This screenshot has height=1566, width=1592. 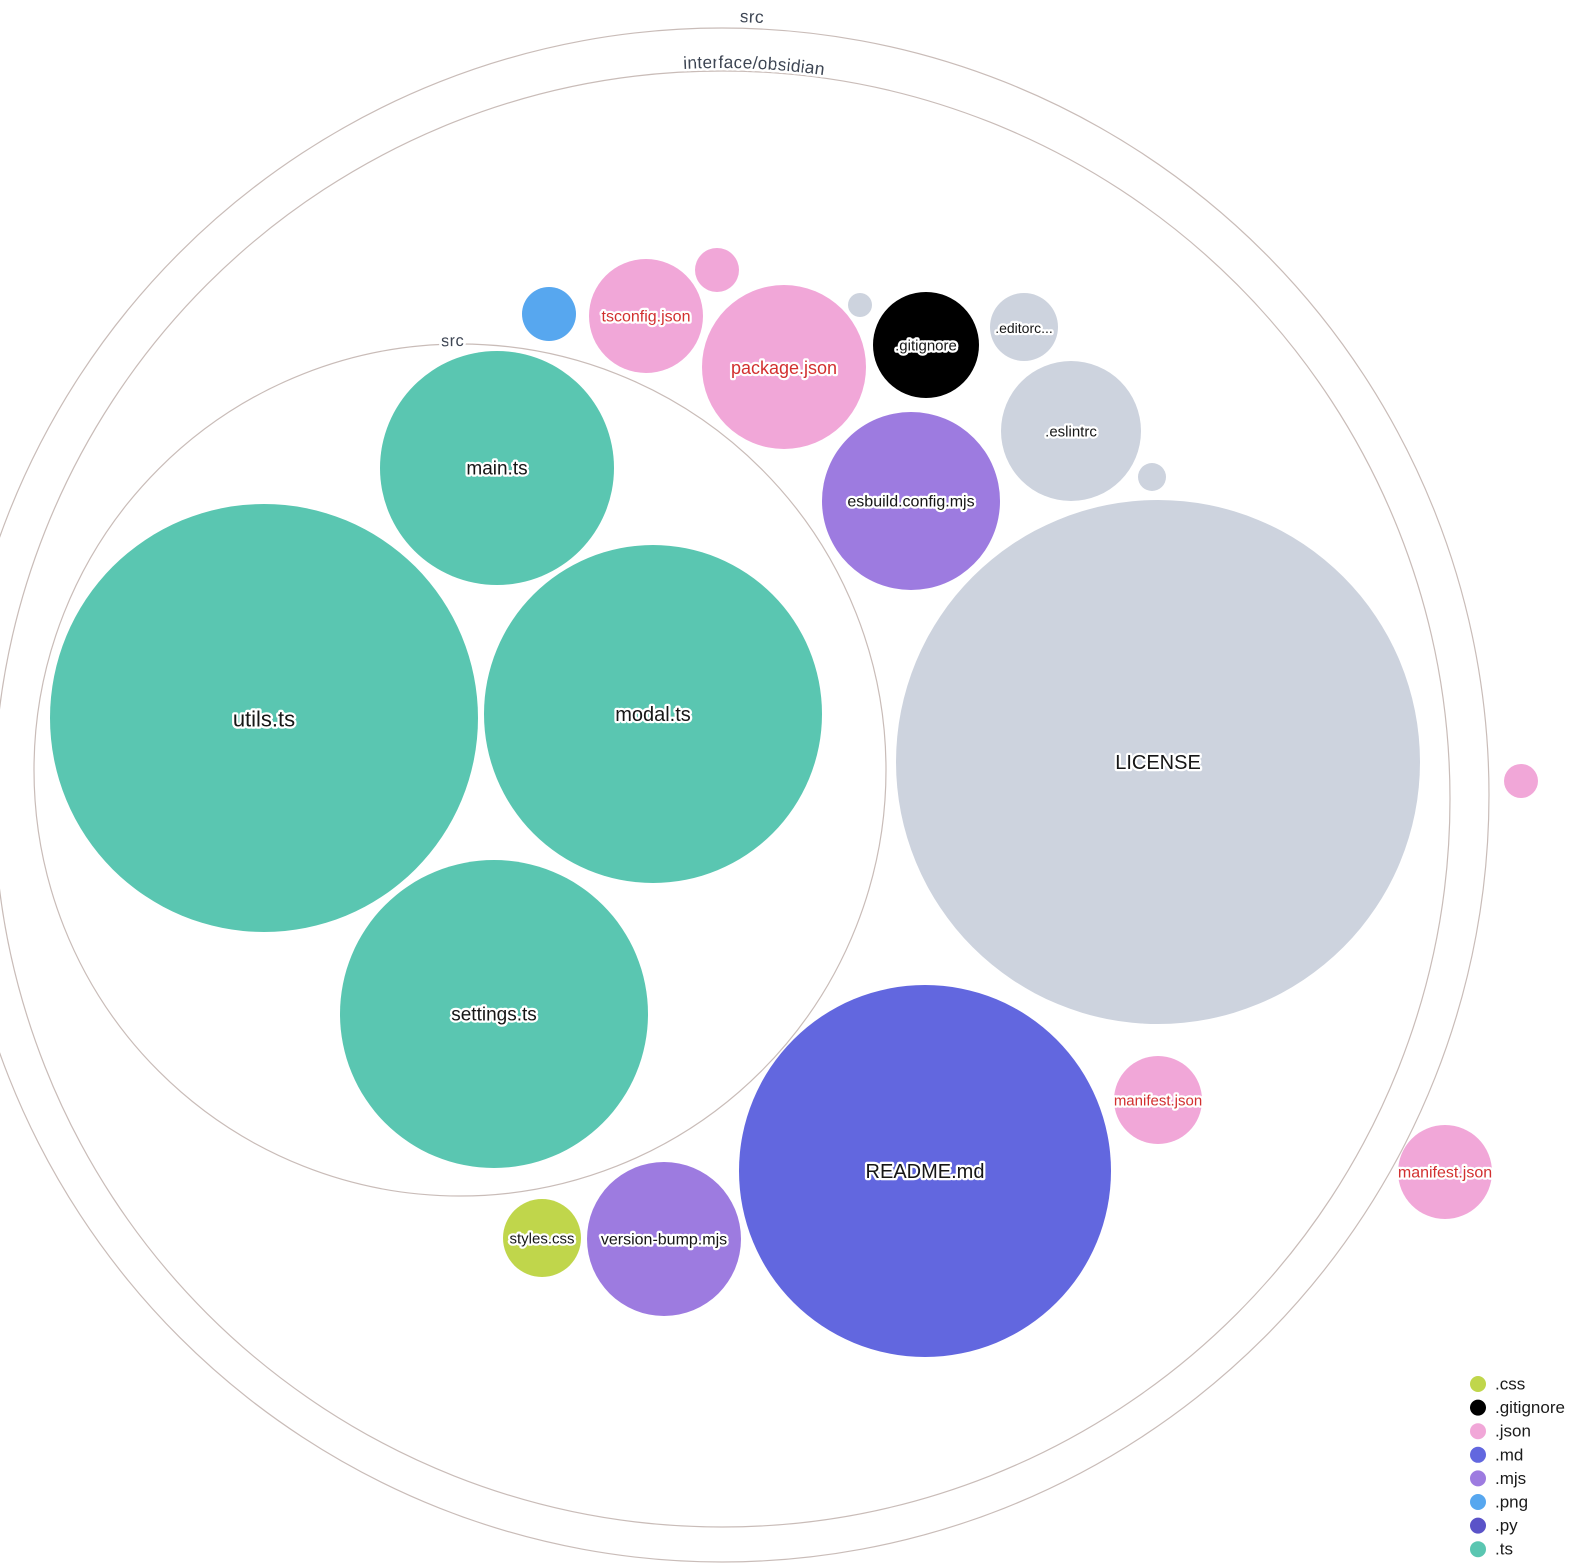 I want to click on file-label-main-ts: main.ts, so click(x=496, y=469).